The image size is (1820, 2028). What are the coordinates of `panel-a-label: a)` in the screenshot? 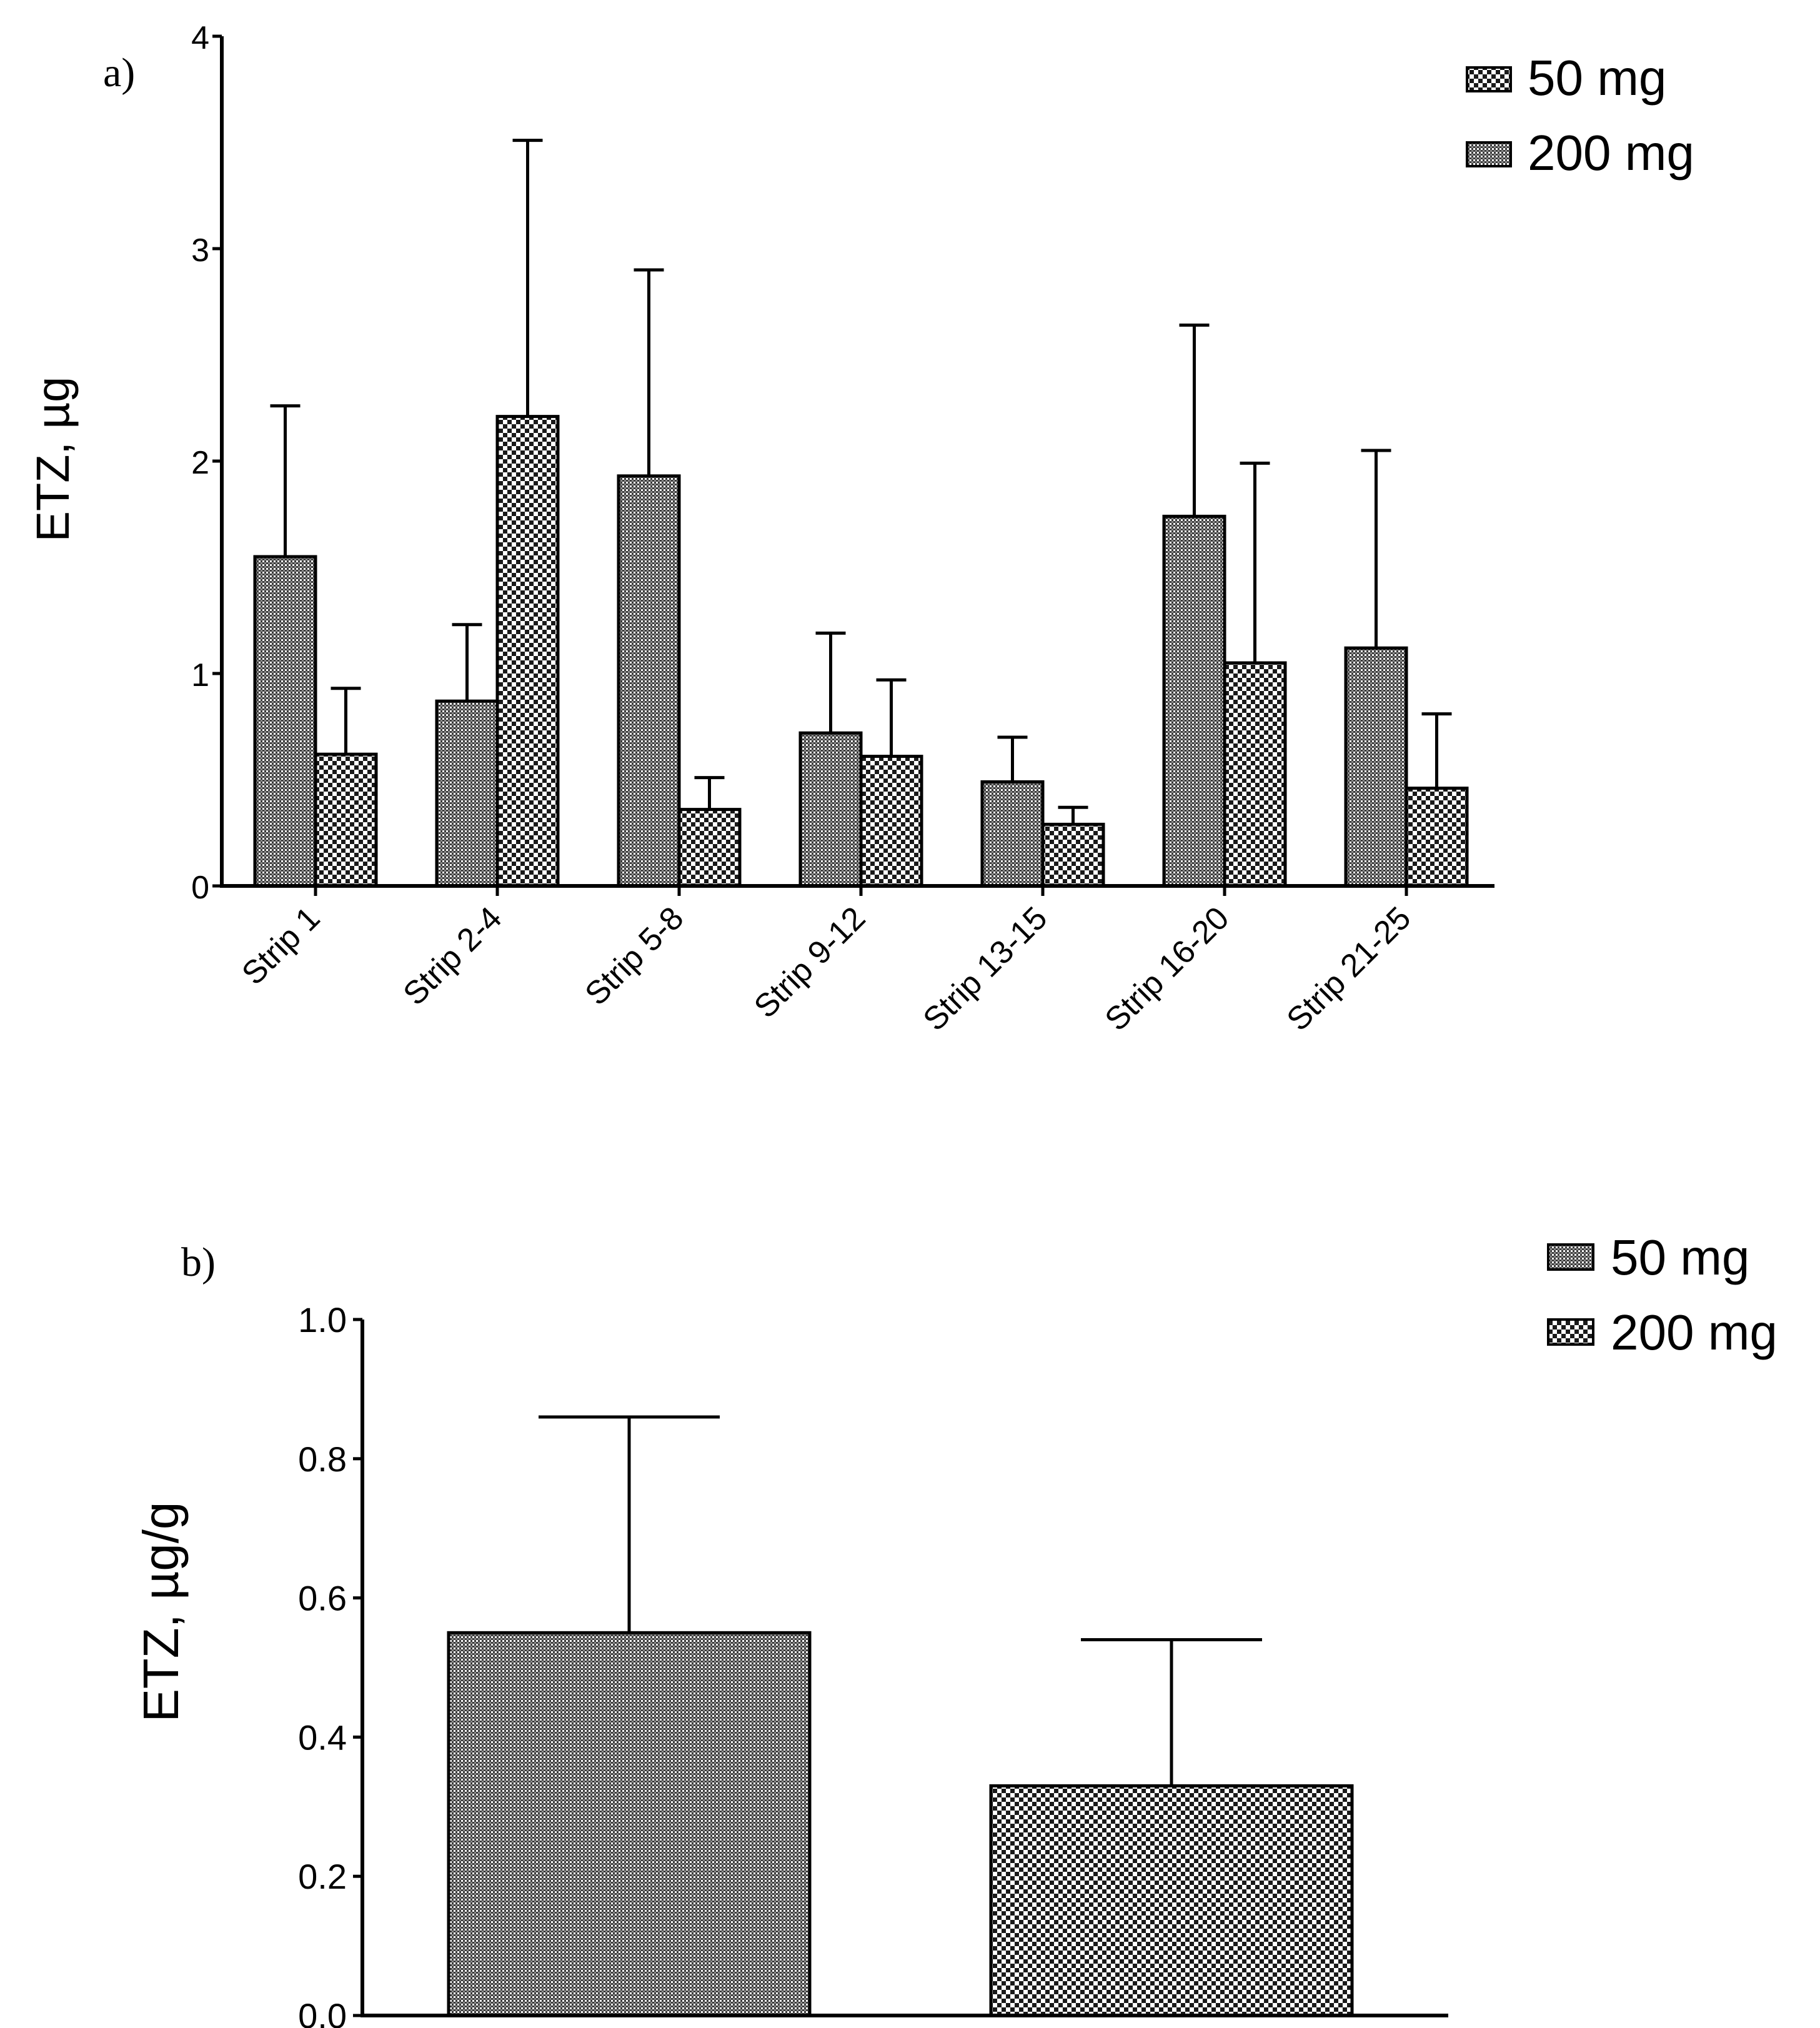 It's located at (119, 73).